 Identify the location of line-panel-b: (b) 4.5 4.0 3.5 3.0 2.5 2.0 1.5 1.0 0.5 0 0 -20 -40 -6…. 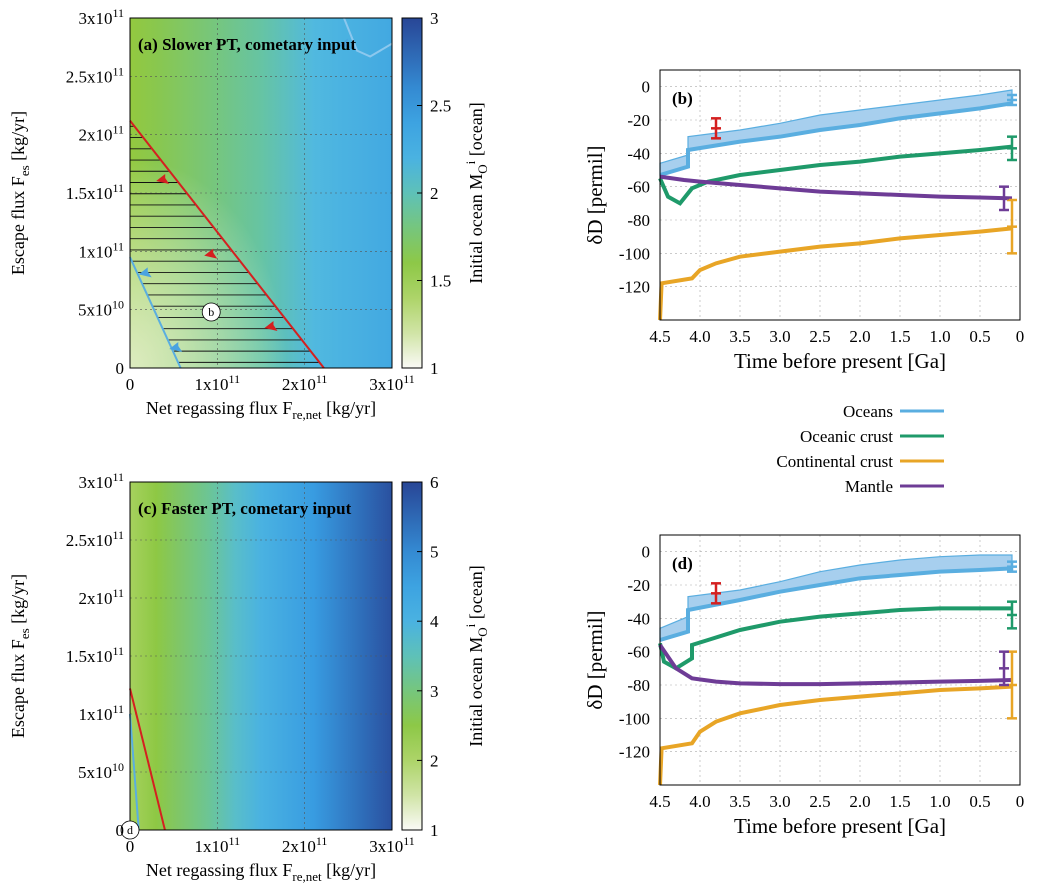
(803, 221).